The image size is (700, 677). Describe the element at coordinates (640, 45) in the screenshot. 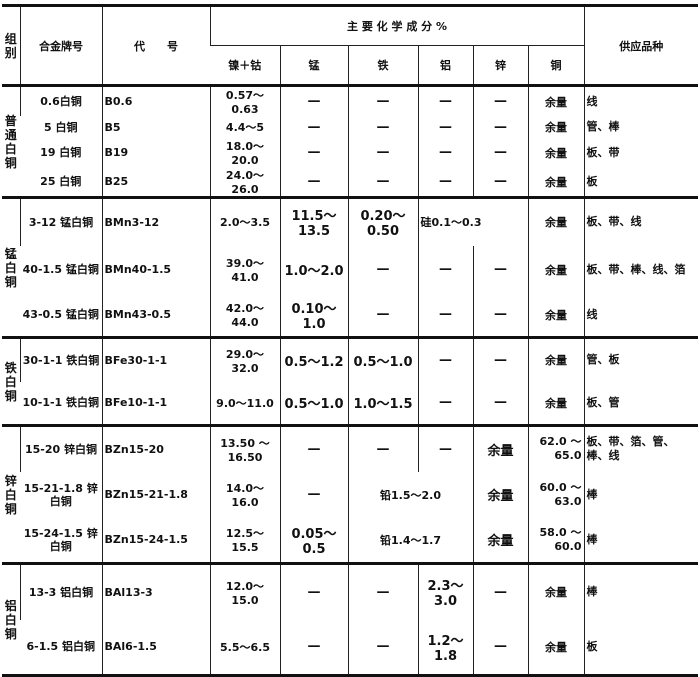

I see `header-supply: 供应品种` at that location.